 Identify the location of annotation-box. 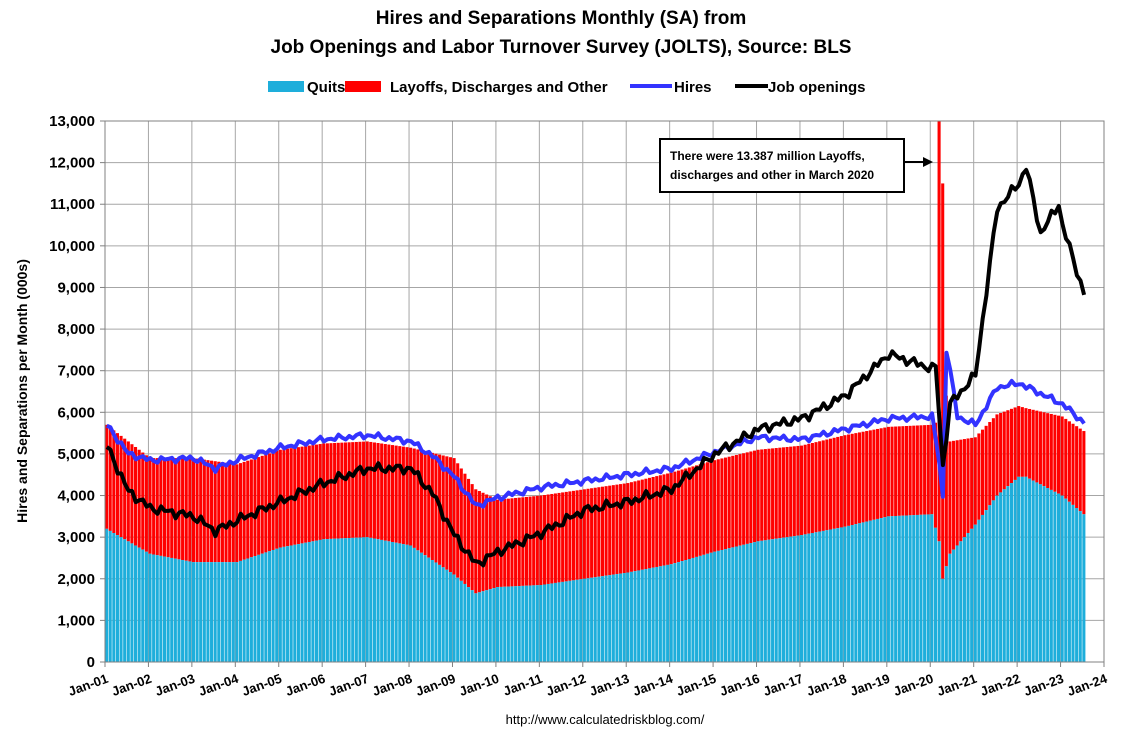
(782, 165).